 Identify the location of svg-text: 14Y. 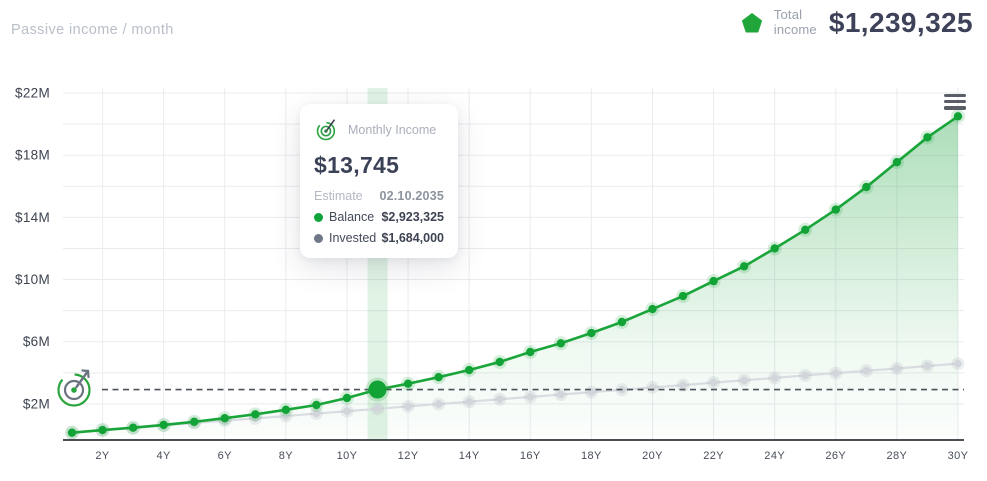
(469, 456).